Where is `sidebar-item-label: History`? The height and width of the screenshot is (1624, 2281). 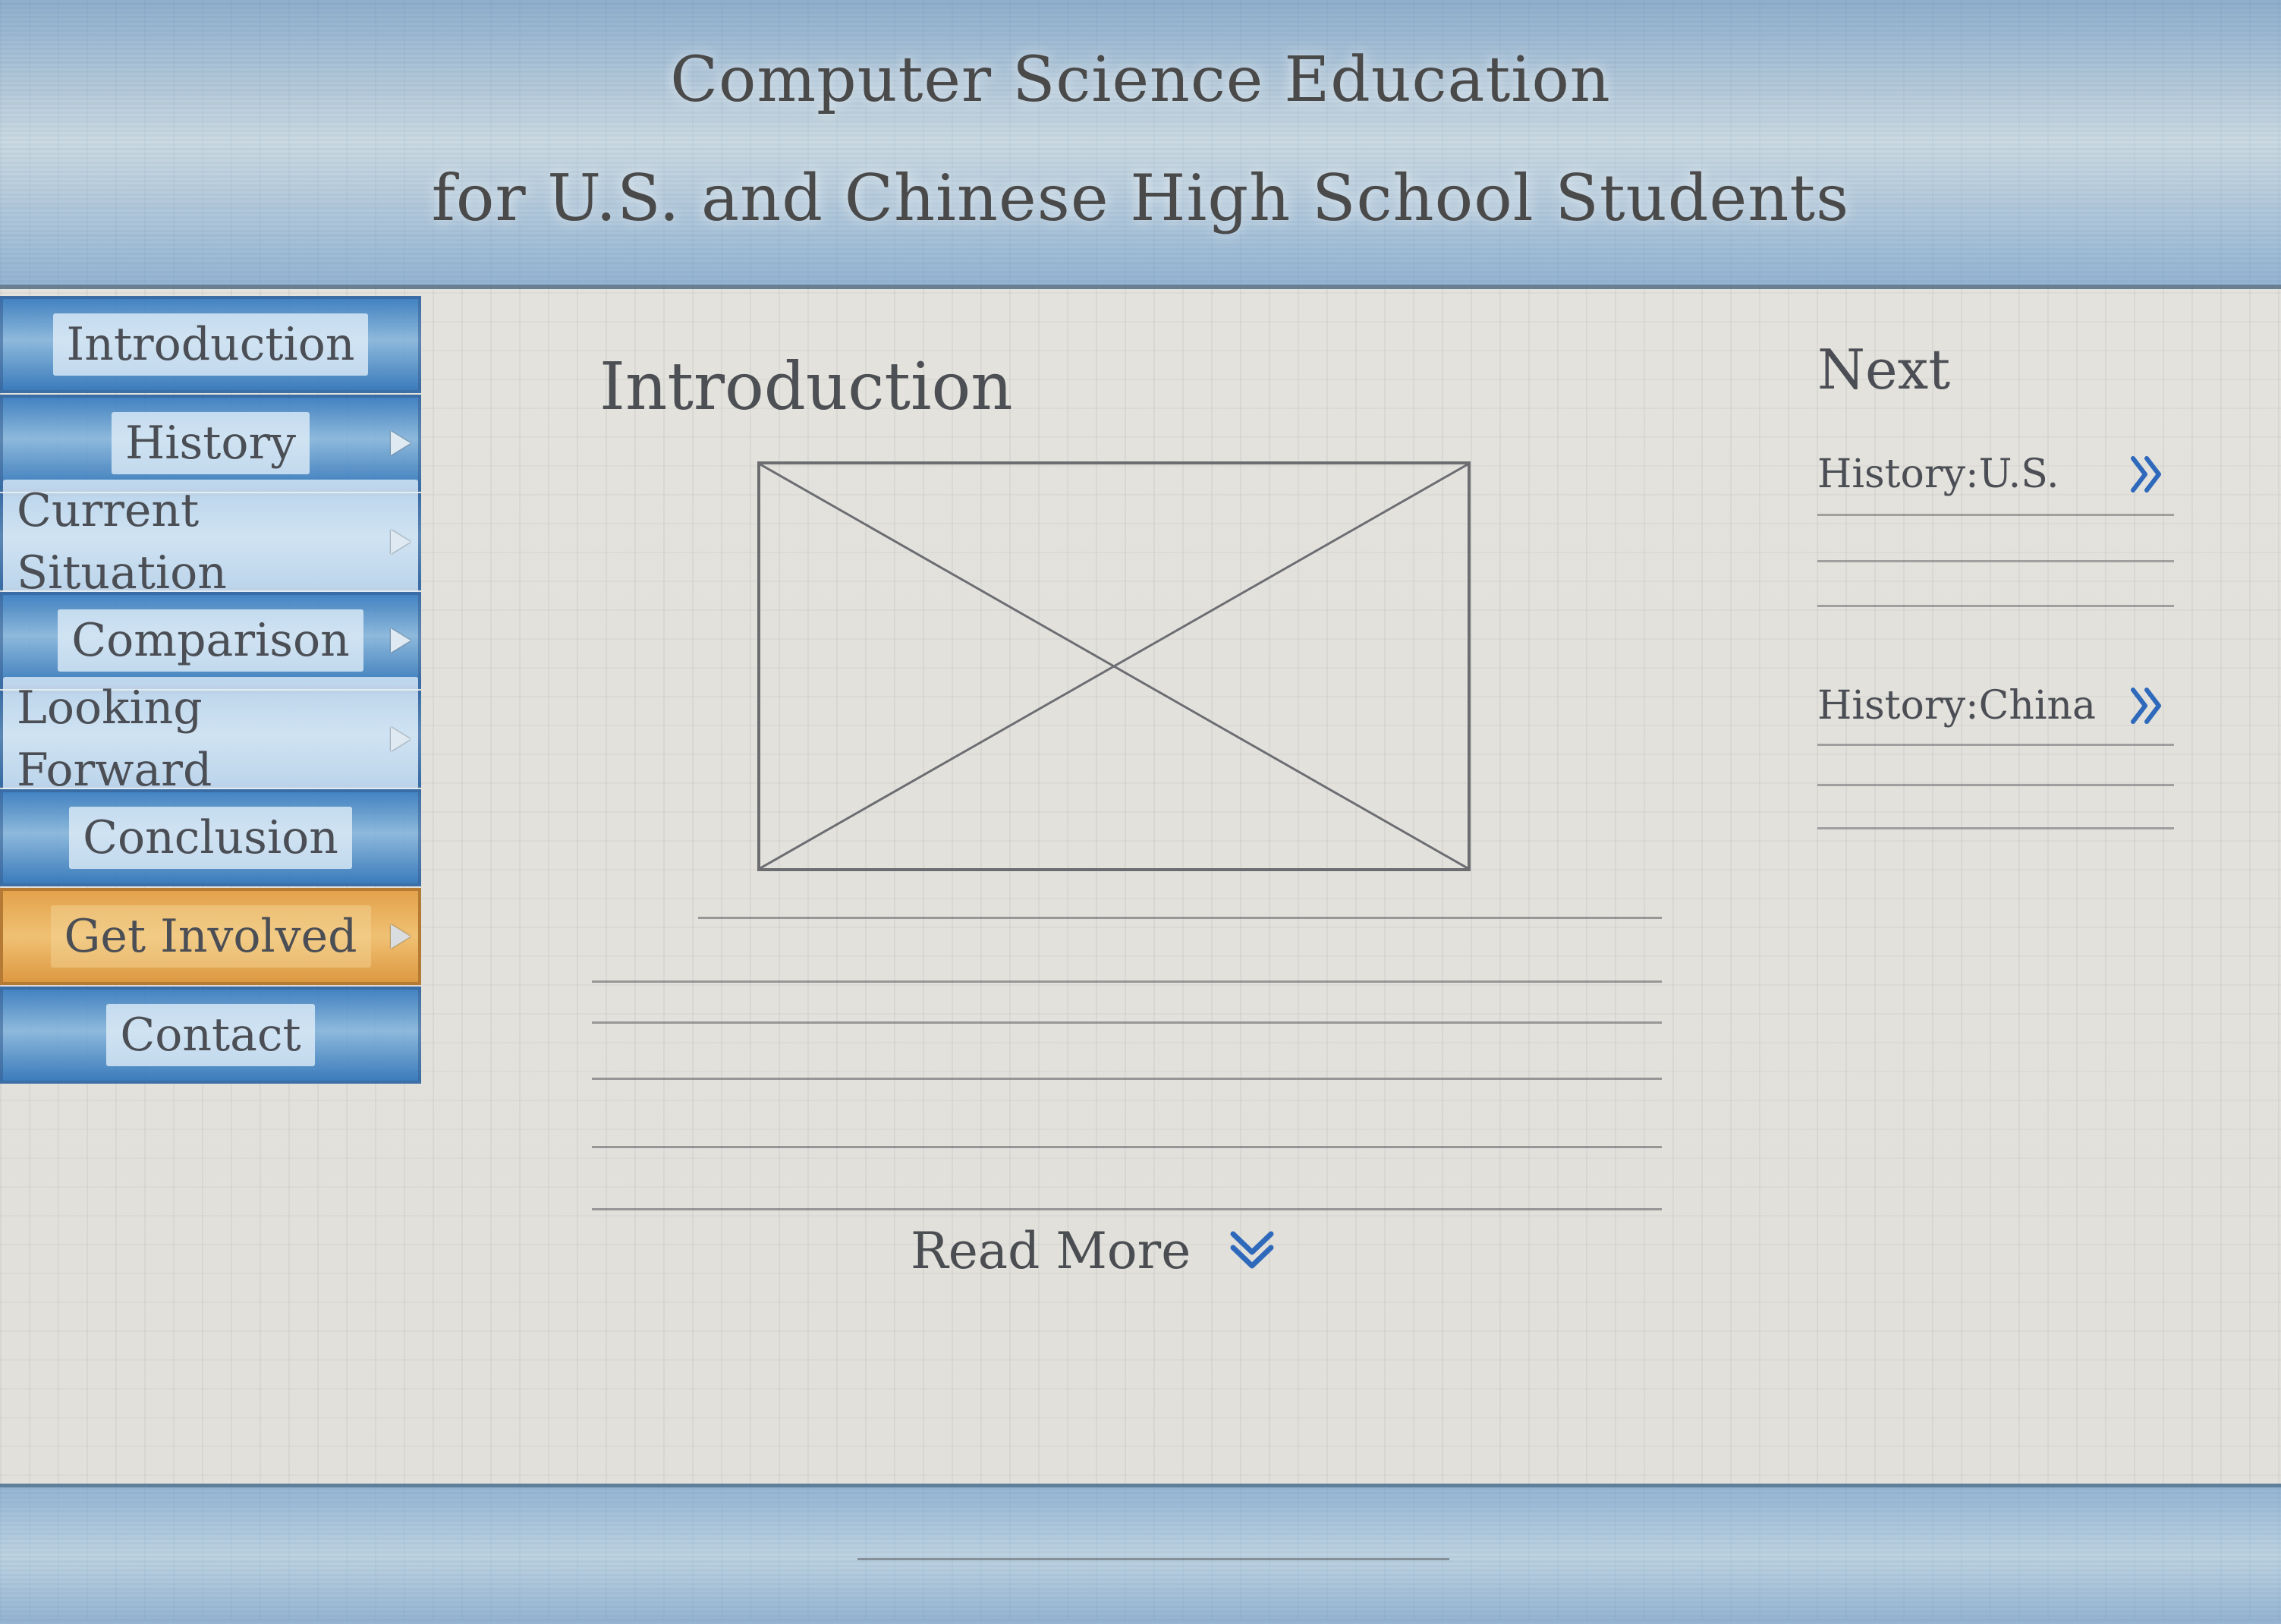 sidebar-item-label: History is located at coordinates (210, 443).